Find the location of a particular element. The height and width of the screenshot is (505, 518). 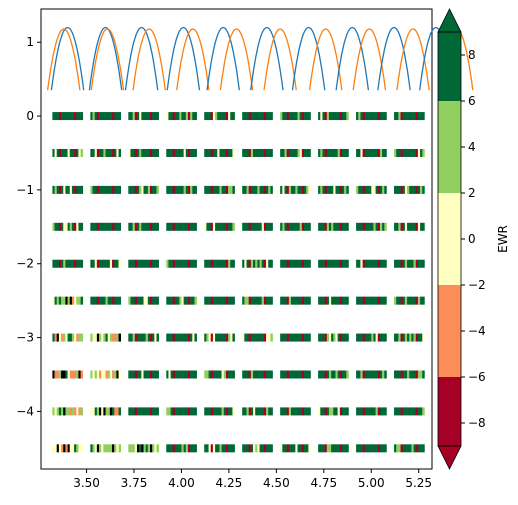

colorbar-tick-label: −8 is located at coordinates (477, 423).